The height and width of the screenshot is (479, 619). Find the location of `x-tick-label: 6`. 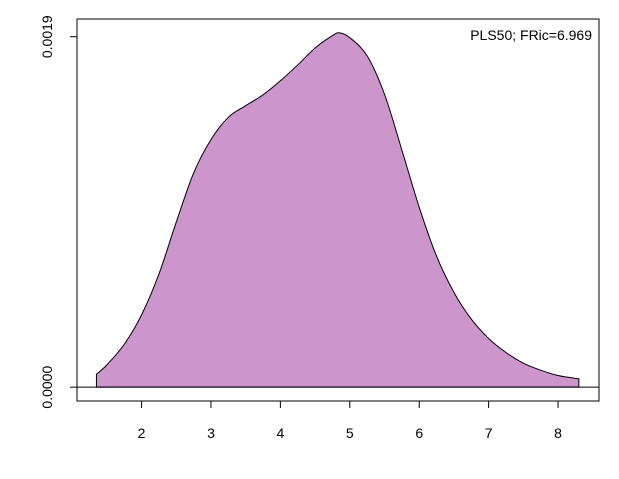

x-tick-label: 6 is located at coordinates (419, 433).